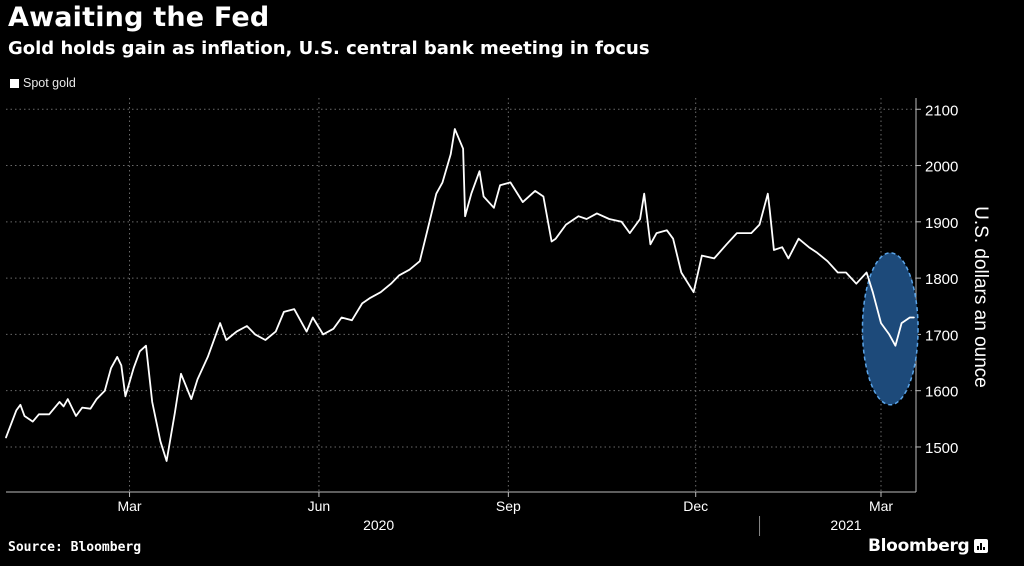 The width and height of the screenshot is (1024, 566). Describe the element at coordinates (941, 110) in the screenshot. I see `y-tick-label: 2100` at that location.